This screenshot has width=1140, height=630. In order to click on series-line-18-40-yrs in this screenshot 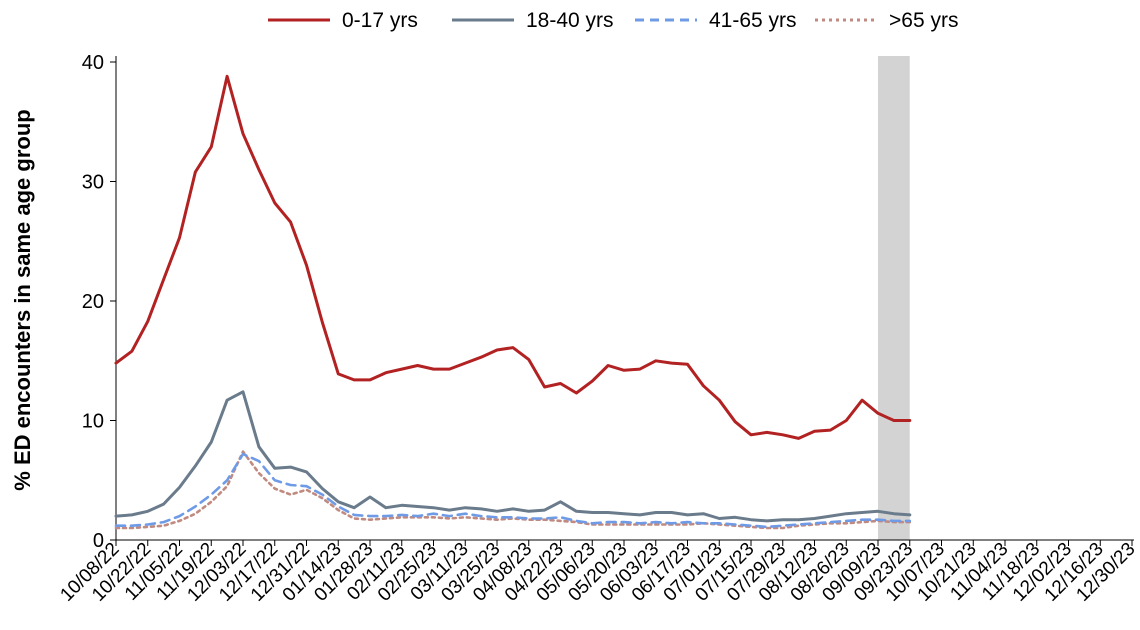, I will do `click(513, 456)`.